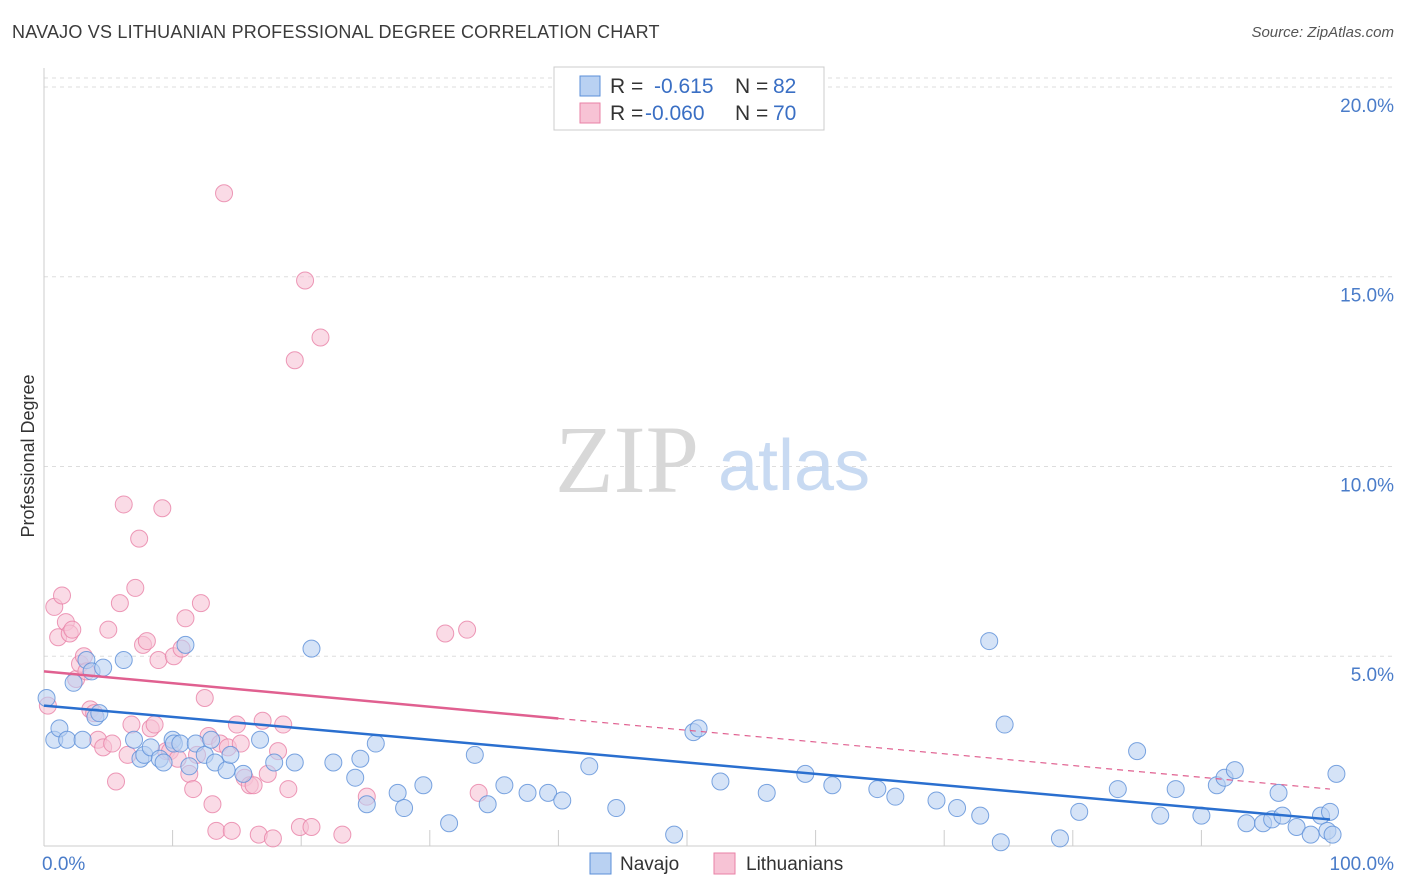 Image resolution: width=1406 pixels, height=892 pixels. Describe the element at coordinates (28, 455) in the screenshot. I see `y-axis-label: Professional Degree` at that location.